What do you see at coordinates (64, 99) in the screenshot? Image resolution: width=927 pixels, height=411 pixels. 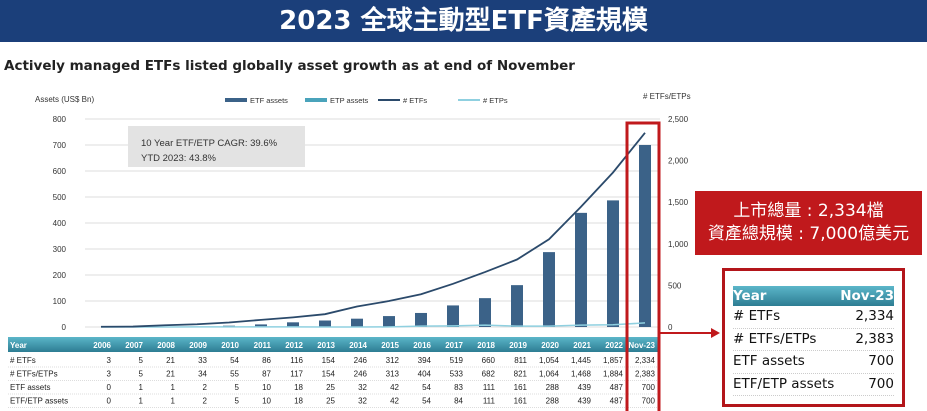 I see `left-axis-label: Assets (US$ Bn)` at bounding box center [64, 99].